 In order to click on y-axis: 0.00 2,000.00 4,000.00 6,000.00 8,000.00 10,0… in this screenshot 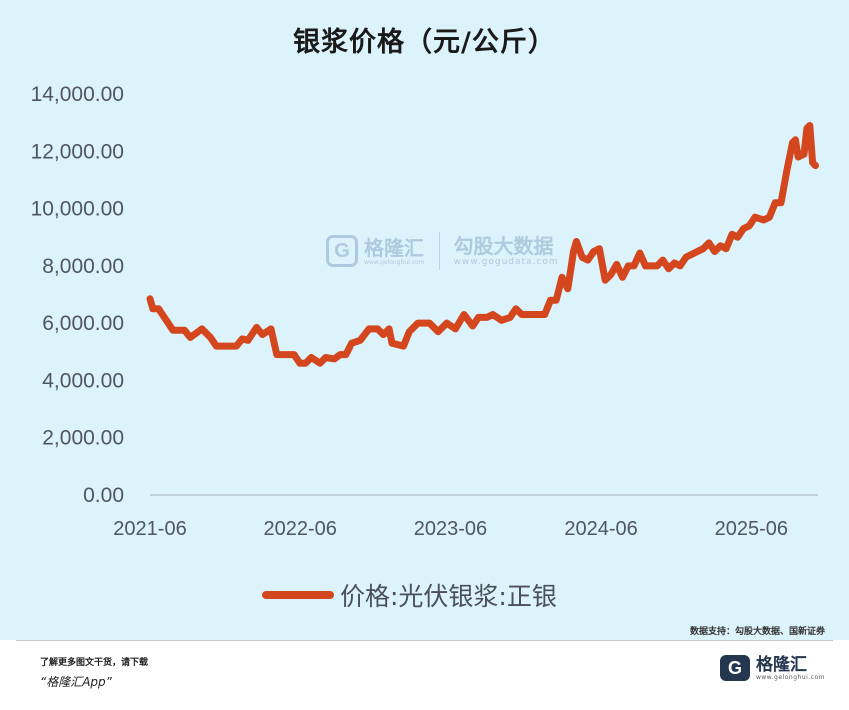, I will do `click(77, 295)`.